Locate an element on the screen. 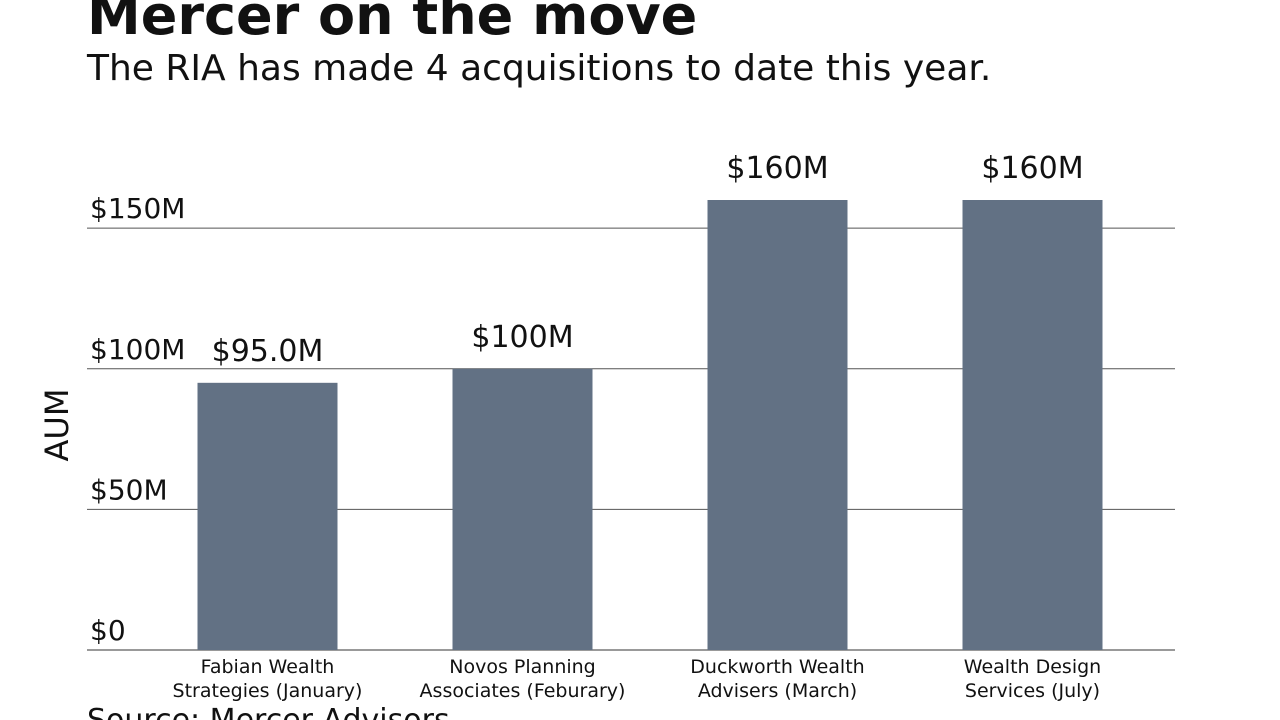 The height and width of the screenshot is (720, 1280). x-tick-label: Wealth Design Services (July) is located at coordinates (1032, 679).